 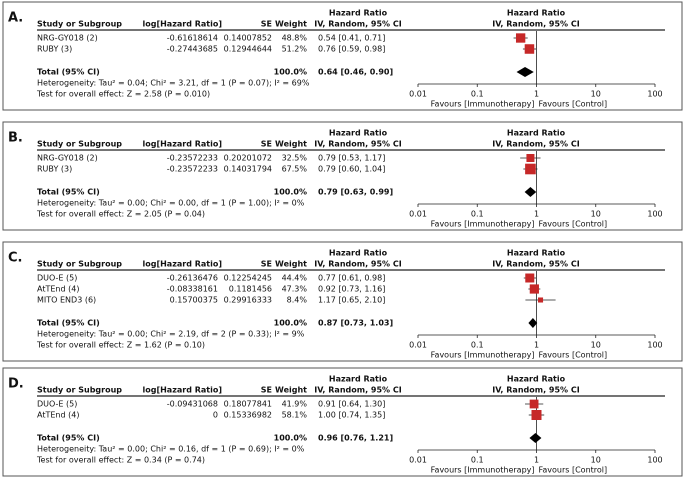 I want to click on total-hr-ci: 0.87 [0.73, 1.03], so click(x=355, y=323).